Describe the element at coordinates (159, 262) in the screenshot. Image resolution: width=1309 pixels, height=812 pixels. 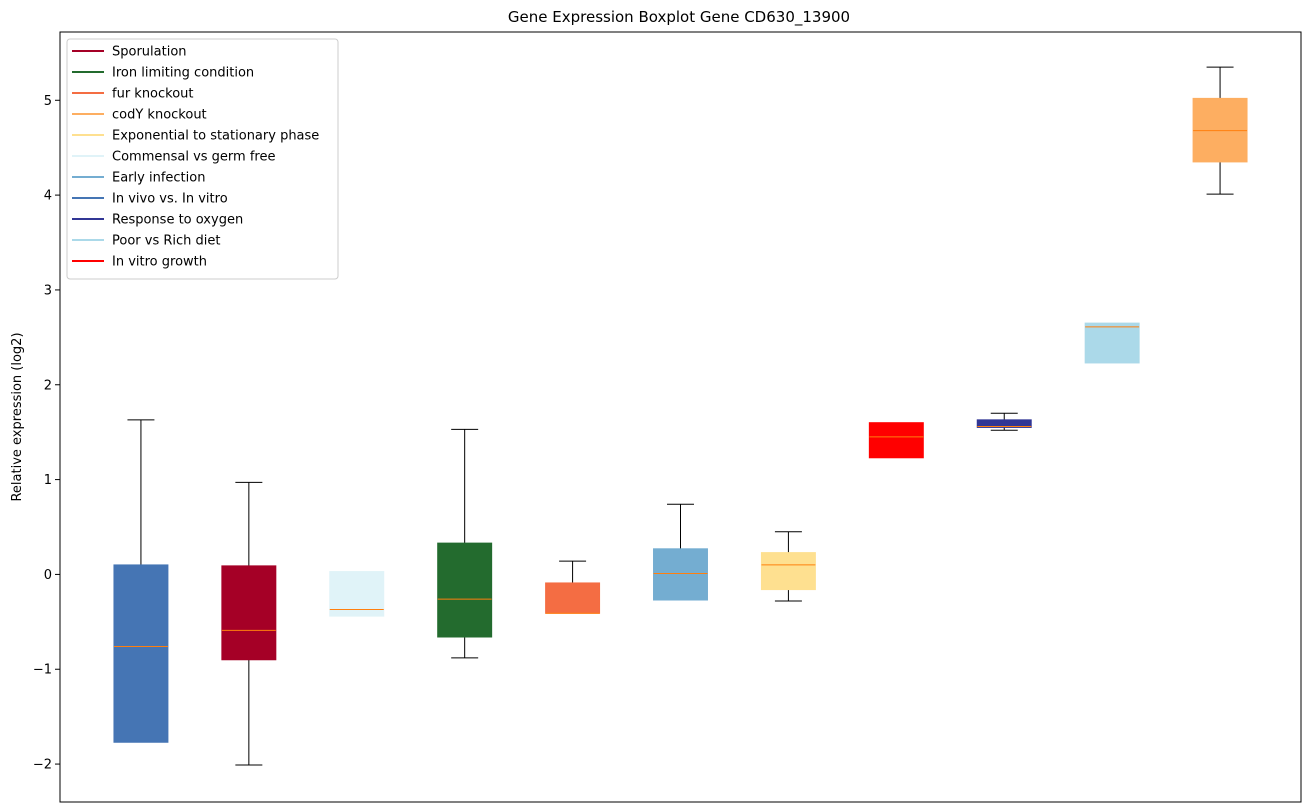
I see `legend-label: In vitro growth` at that location.